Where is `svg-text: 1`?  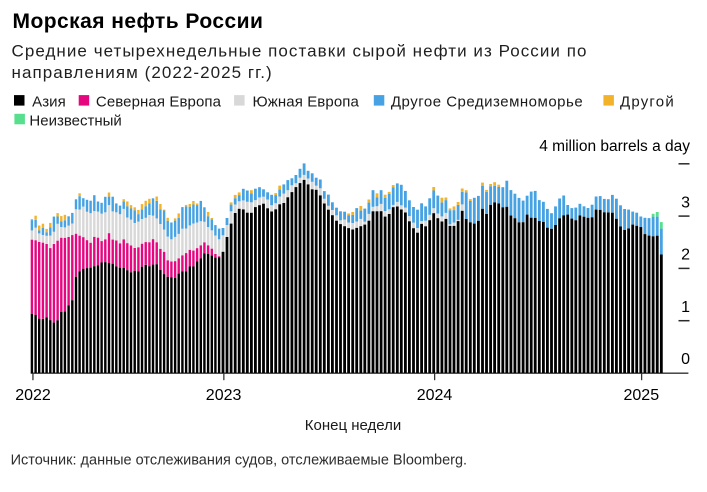 svg-text: 1 is located at coordinates (685, 307).